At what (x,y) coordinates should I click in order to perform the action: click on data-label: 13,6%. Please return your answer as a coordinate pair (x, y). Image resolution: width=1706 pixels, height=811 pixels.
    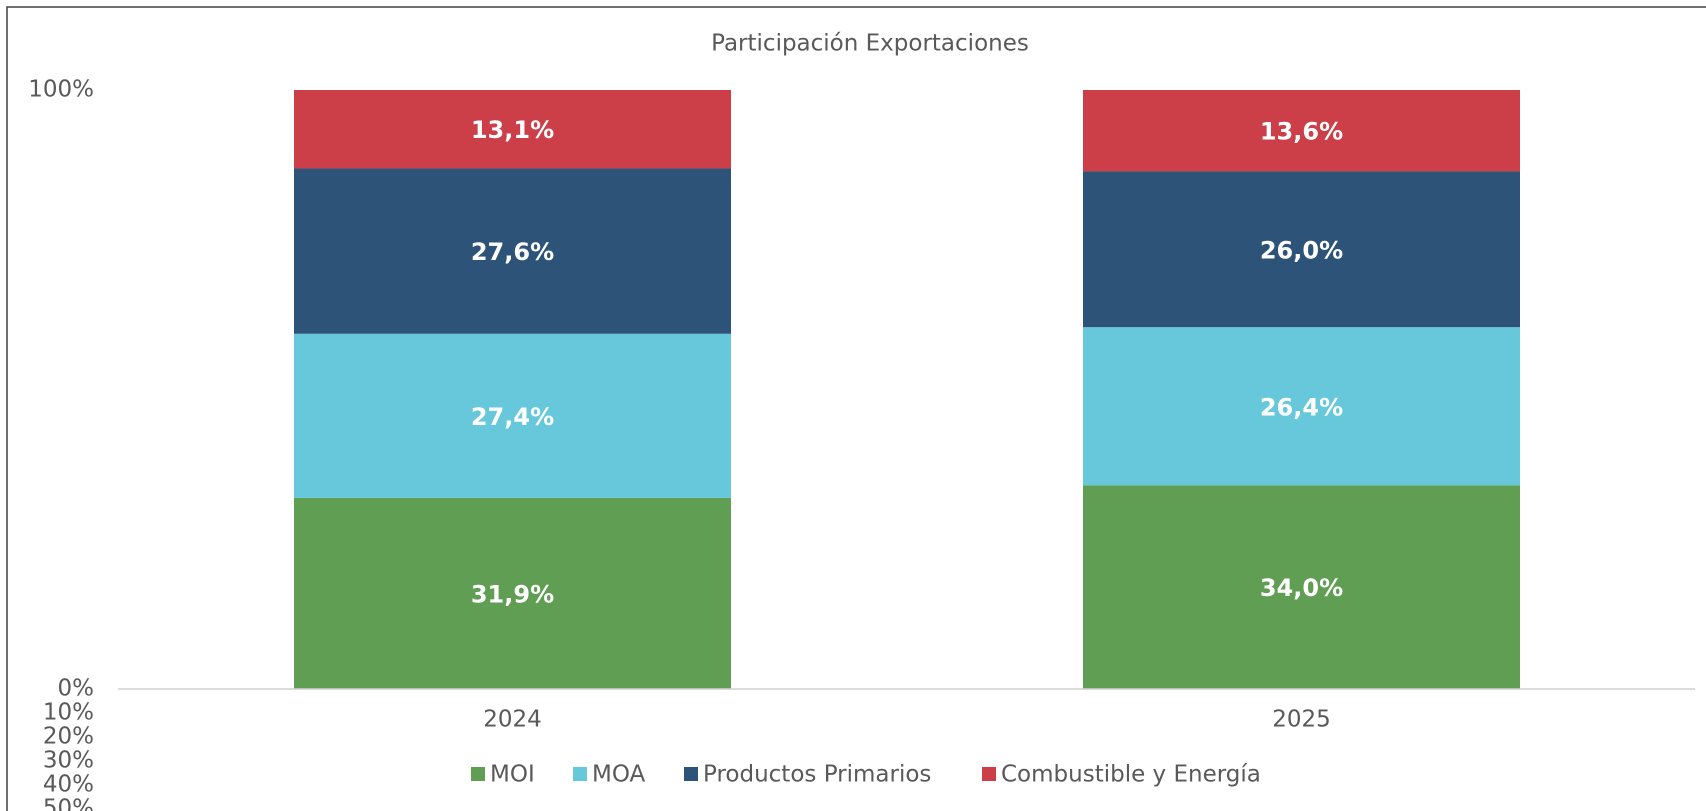
    Looking at the image, I should click on (1301, 132).